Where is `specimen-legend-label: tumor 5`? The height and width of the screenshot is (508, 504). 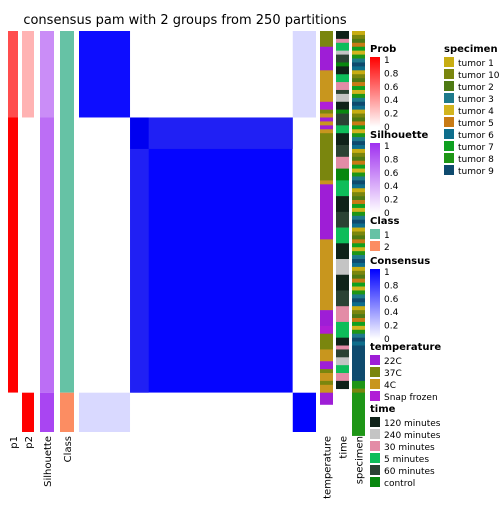 specimen-legend-label: tumor 5 is located at coordinates (476, 124).